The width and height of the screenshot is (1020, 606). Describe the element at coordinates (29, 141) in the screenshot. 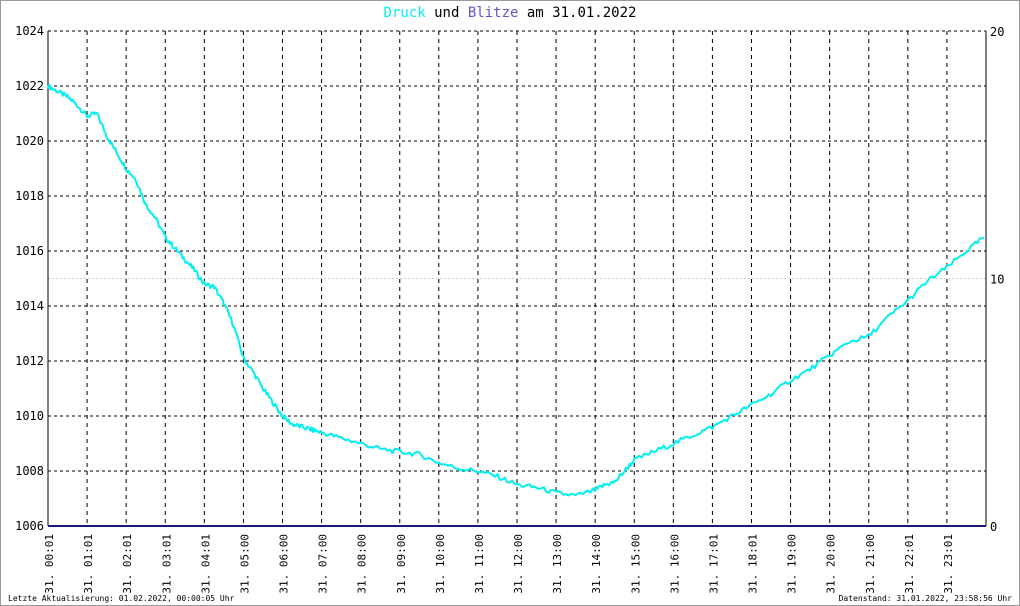

I see `y-left-tick-label: 1020` at that location.